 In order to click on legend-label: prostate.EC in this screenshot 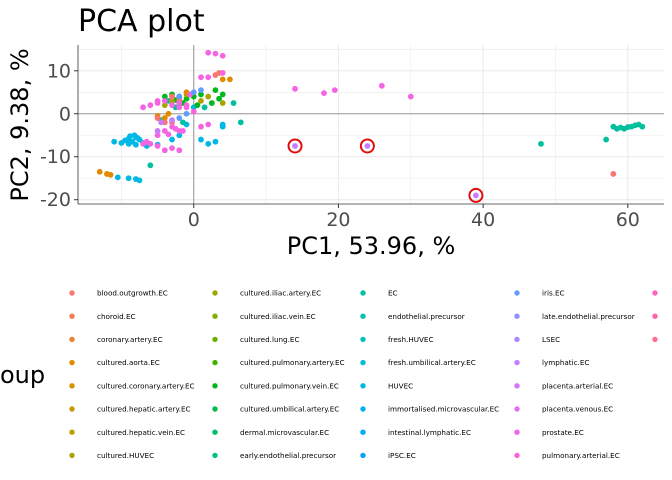, I will do `click(563, 432)`.